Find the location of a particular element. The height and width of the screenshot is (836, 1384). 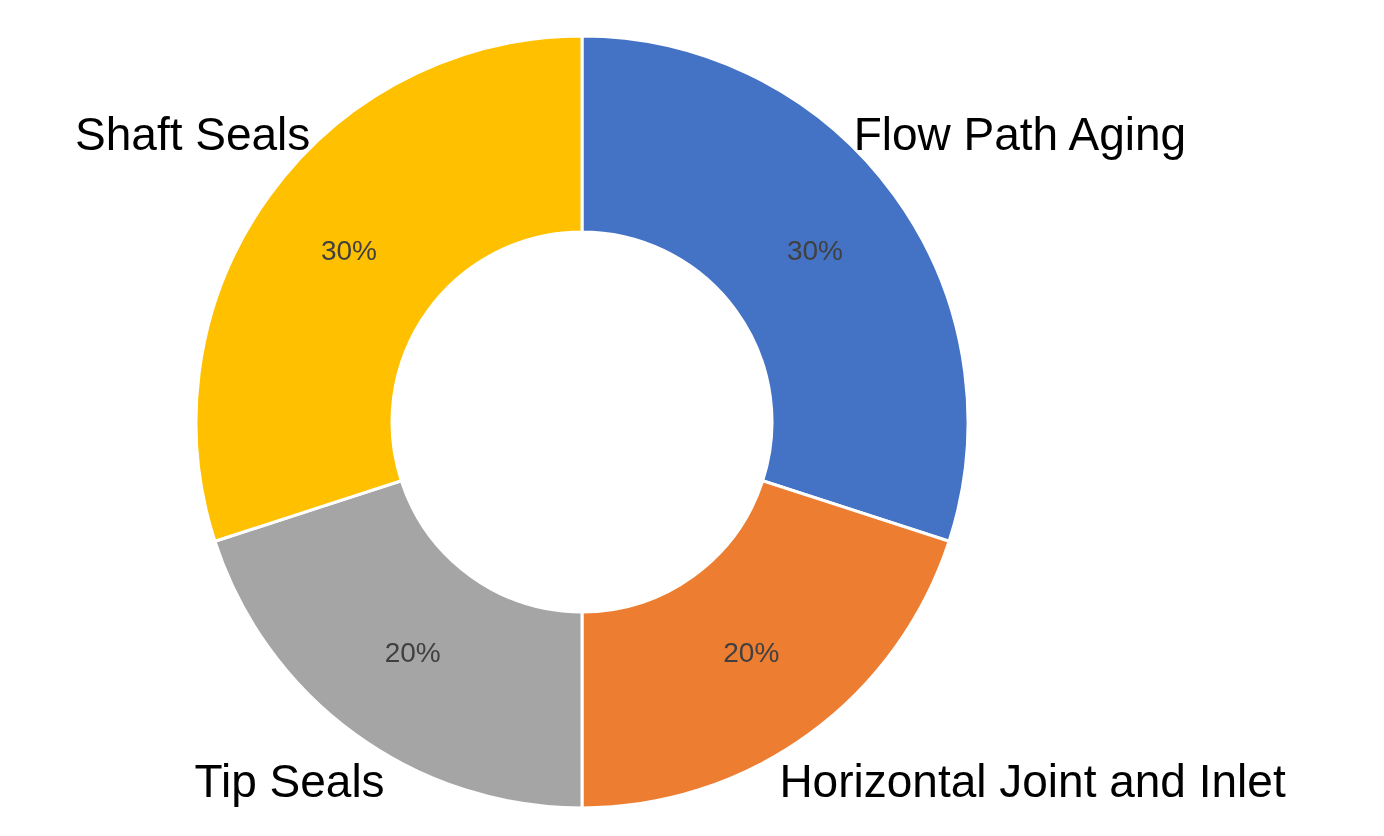

slice-label: Horizontal Joint and Inlet is located at coordinates (1032, 780).